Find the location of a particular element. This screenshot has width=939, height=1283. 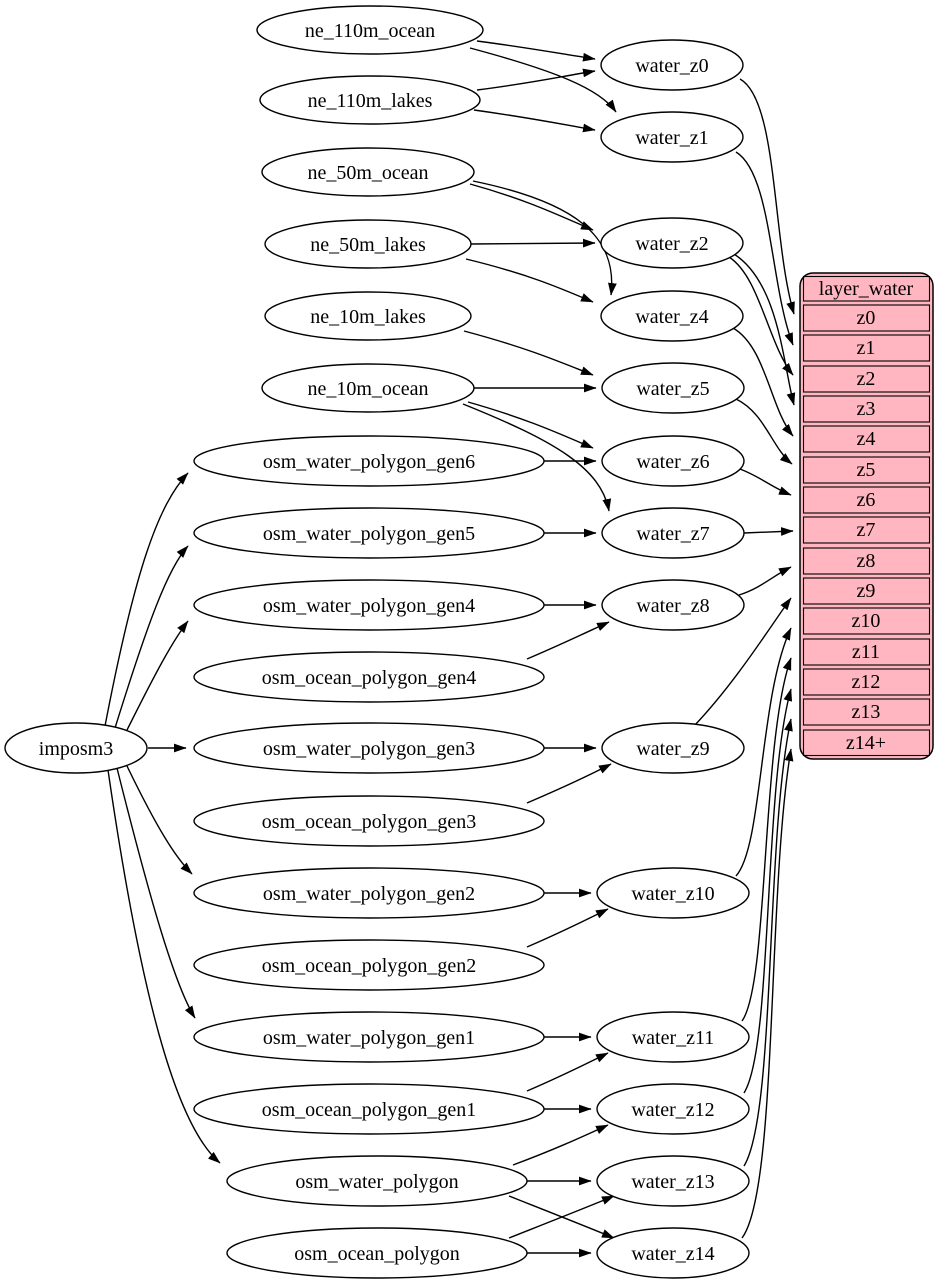

osm_ocean_polygon_gen4-ellipse is located at coordinates (369, 677).